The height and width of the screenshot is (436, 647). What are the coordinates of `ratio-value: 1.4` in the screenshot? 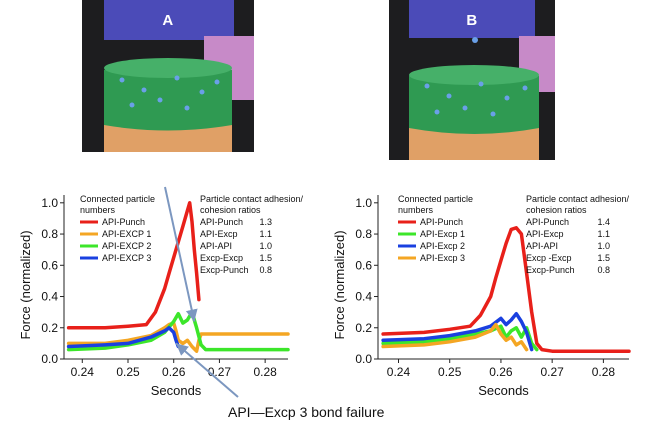 It's located at (603, 222).